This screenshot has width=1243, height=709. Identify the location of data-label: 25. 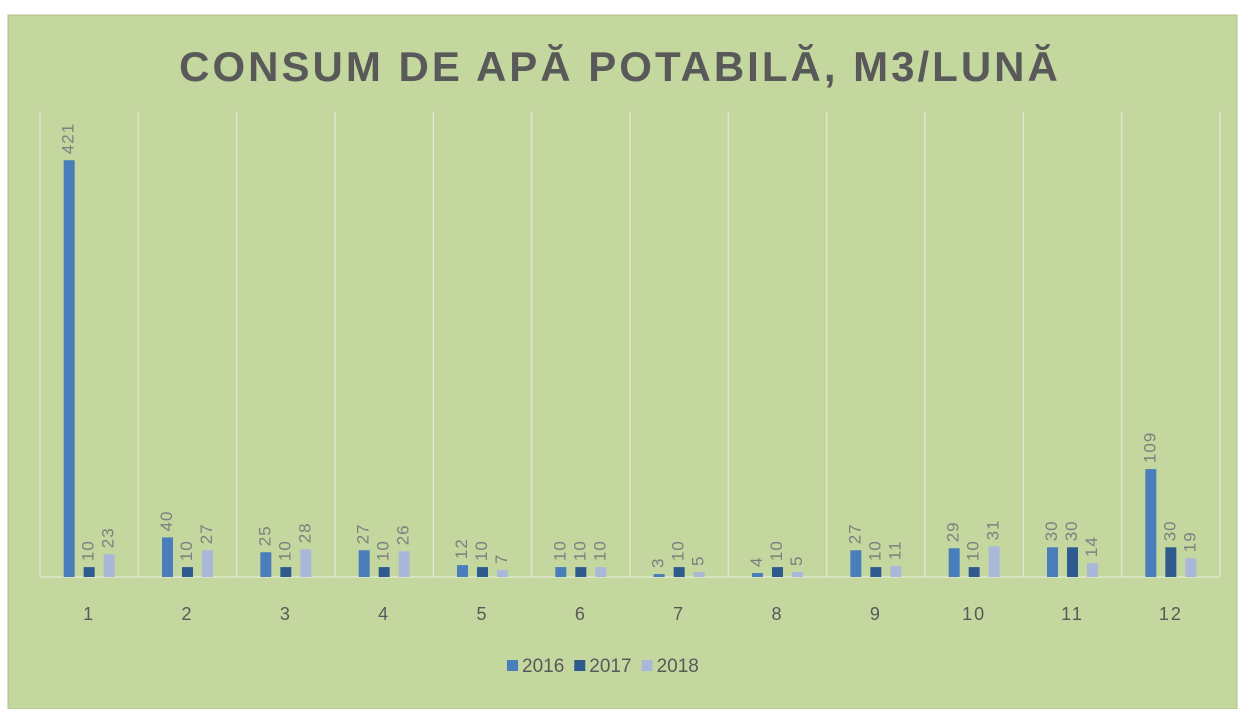
(264, 535).